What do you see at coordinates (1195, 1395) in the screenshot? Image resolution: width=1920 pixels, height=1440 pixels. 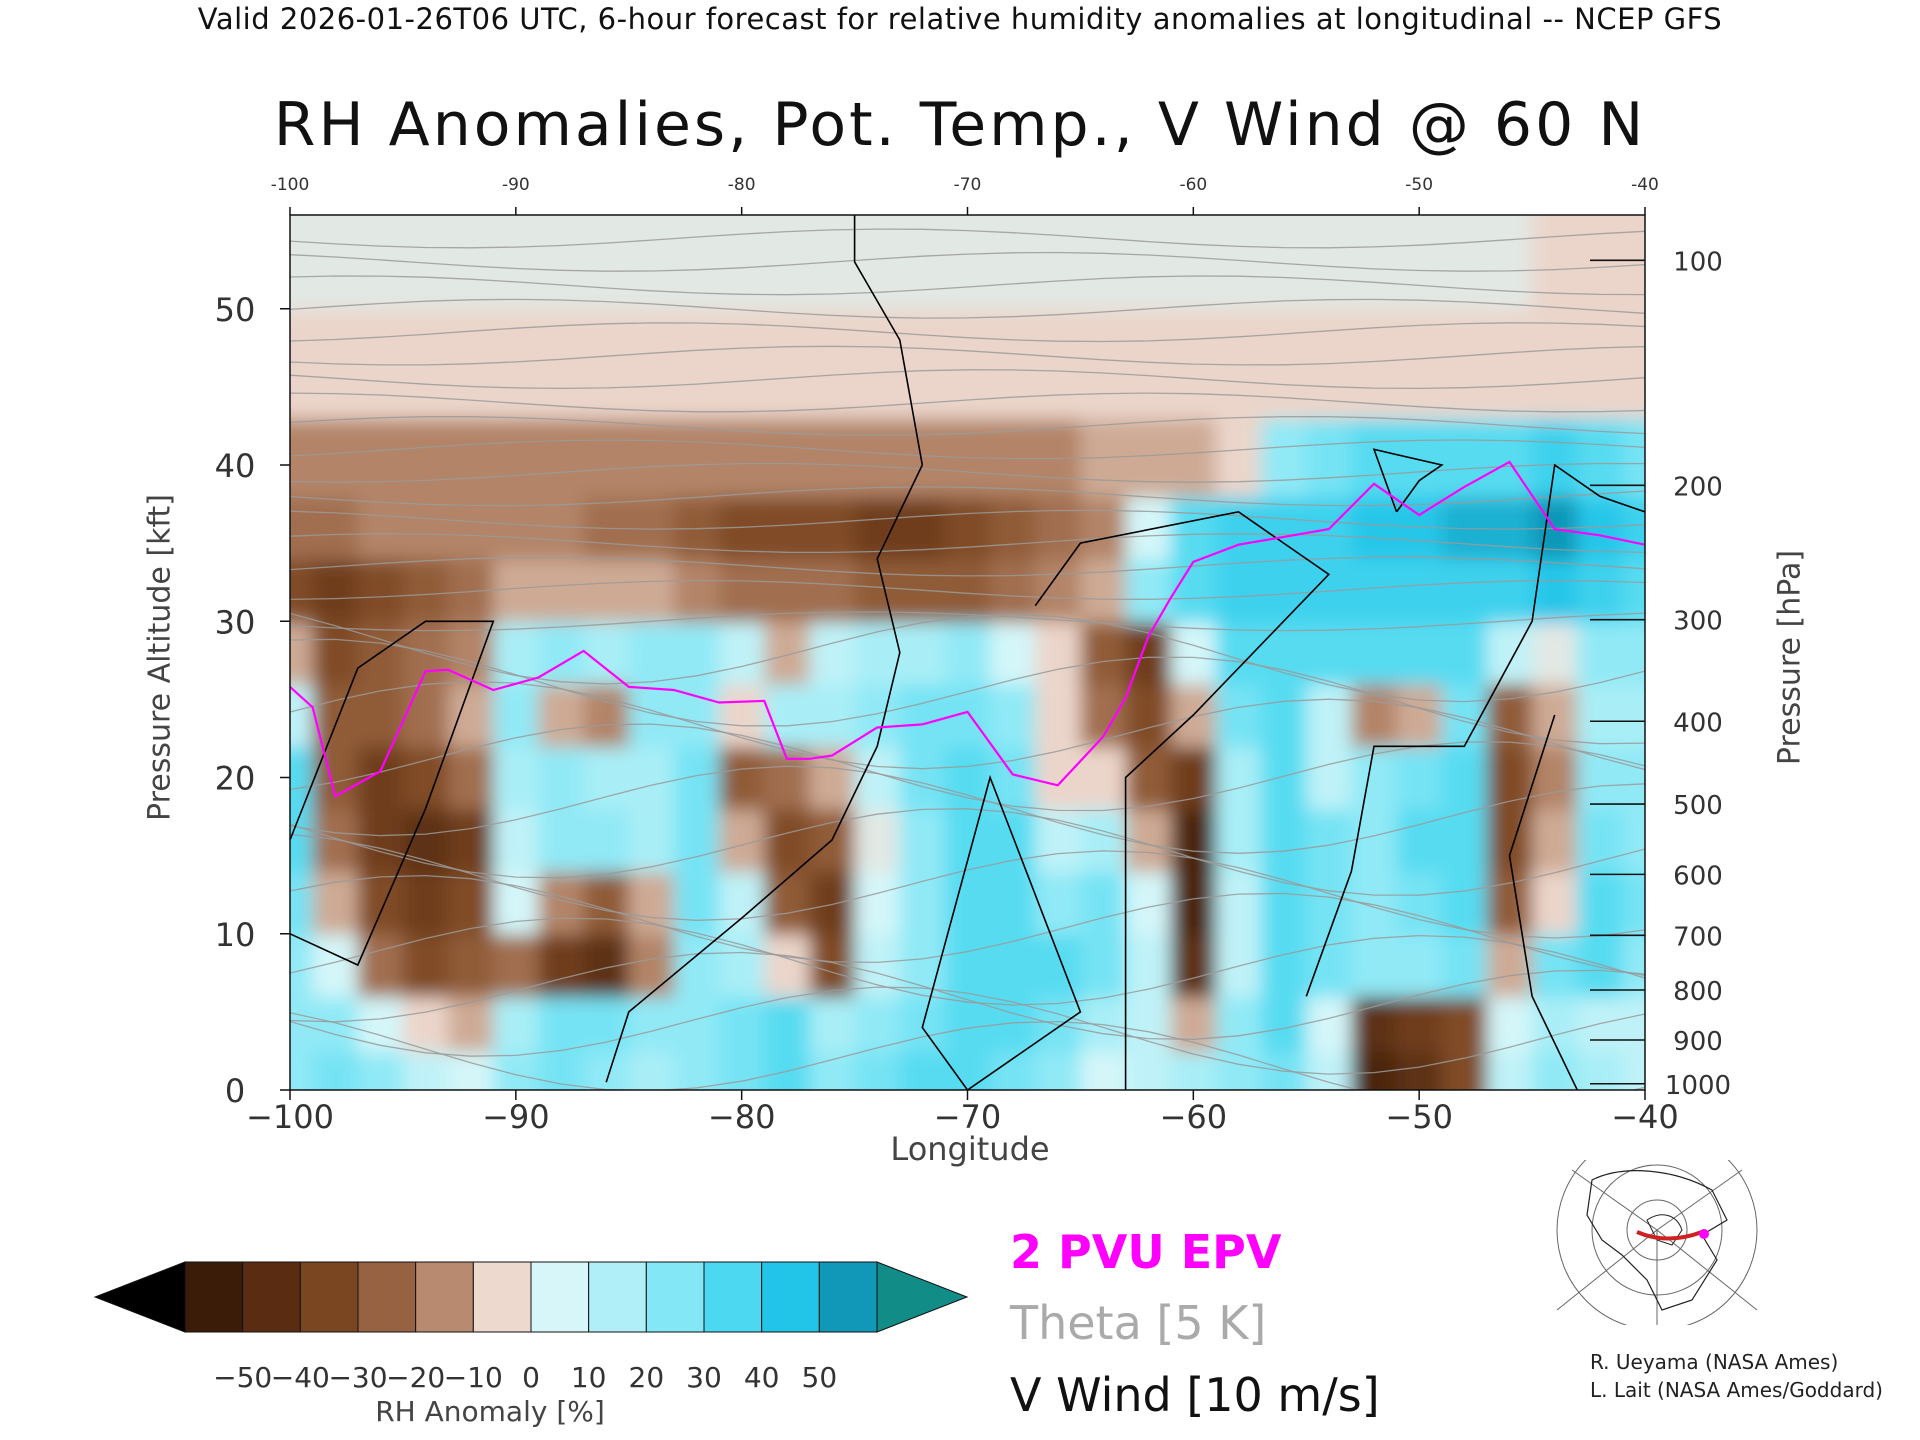 I see `legend-vwind: V Wind [10 m/s]` at bounding box center [1195, 1395].